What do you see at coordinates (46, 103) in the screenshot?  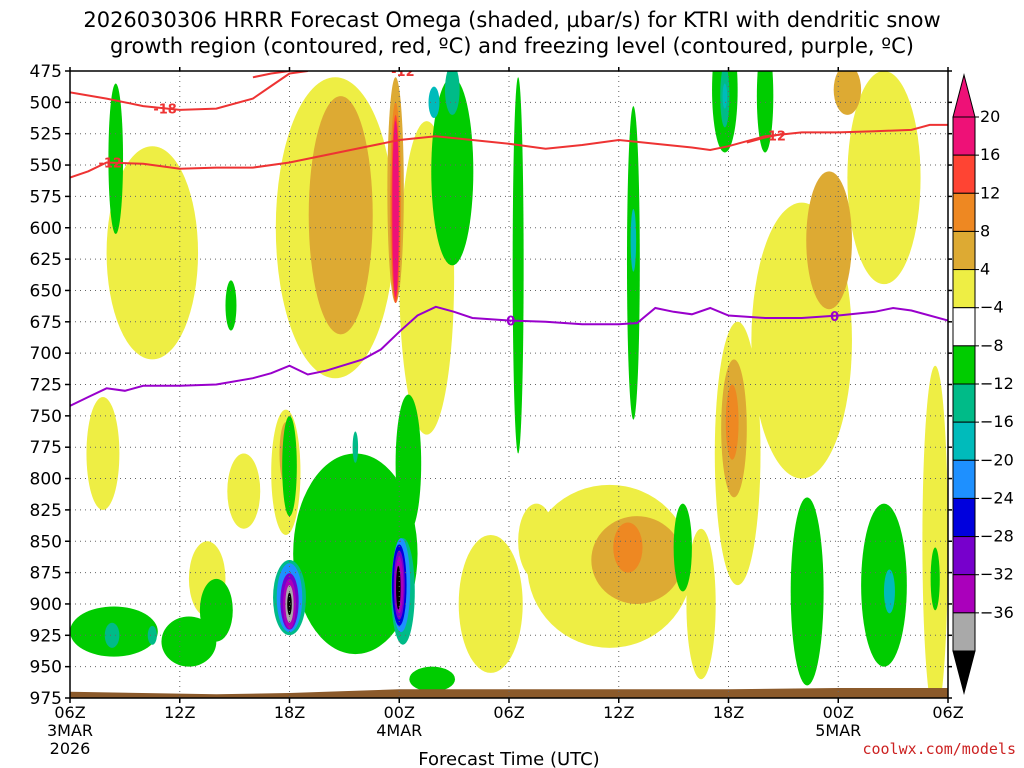 I see `y-tick-label: 500` at bounding box center [46, 103].